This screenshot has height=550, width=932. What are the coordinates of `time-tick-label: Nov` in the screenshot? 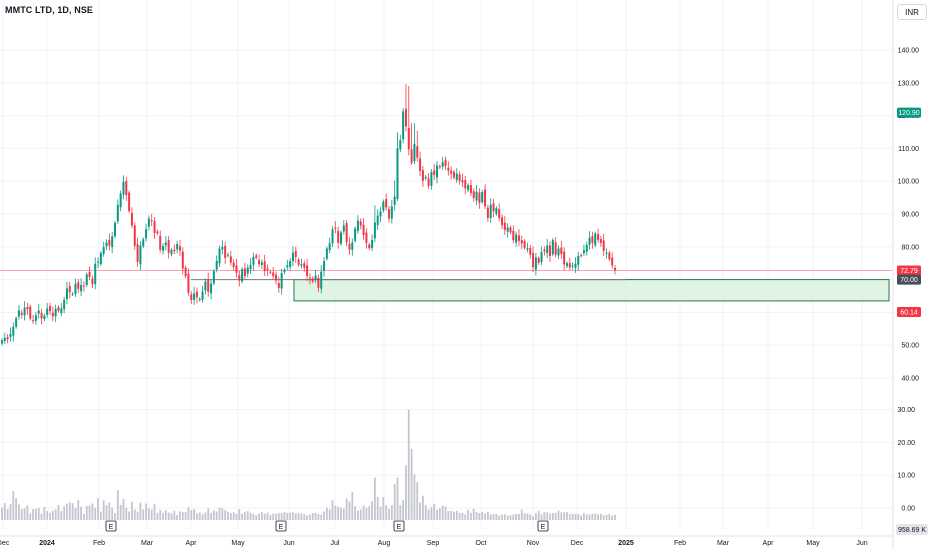 It's located at (533, 543).